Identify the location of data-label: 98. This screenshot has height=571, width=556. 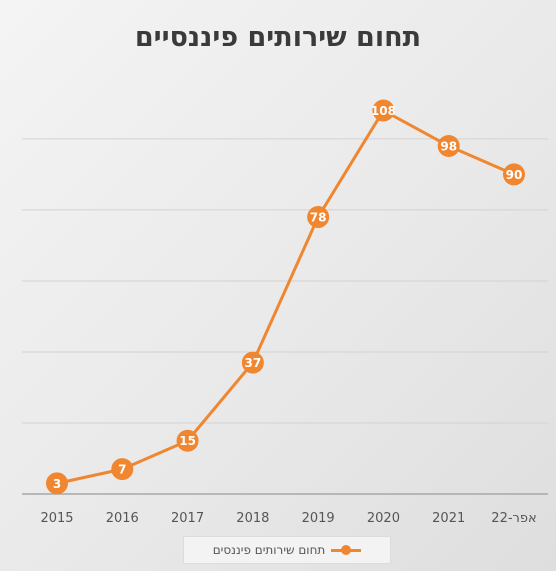
(448, 147).